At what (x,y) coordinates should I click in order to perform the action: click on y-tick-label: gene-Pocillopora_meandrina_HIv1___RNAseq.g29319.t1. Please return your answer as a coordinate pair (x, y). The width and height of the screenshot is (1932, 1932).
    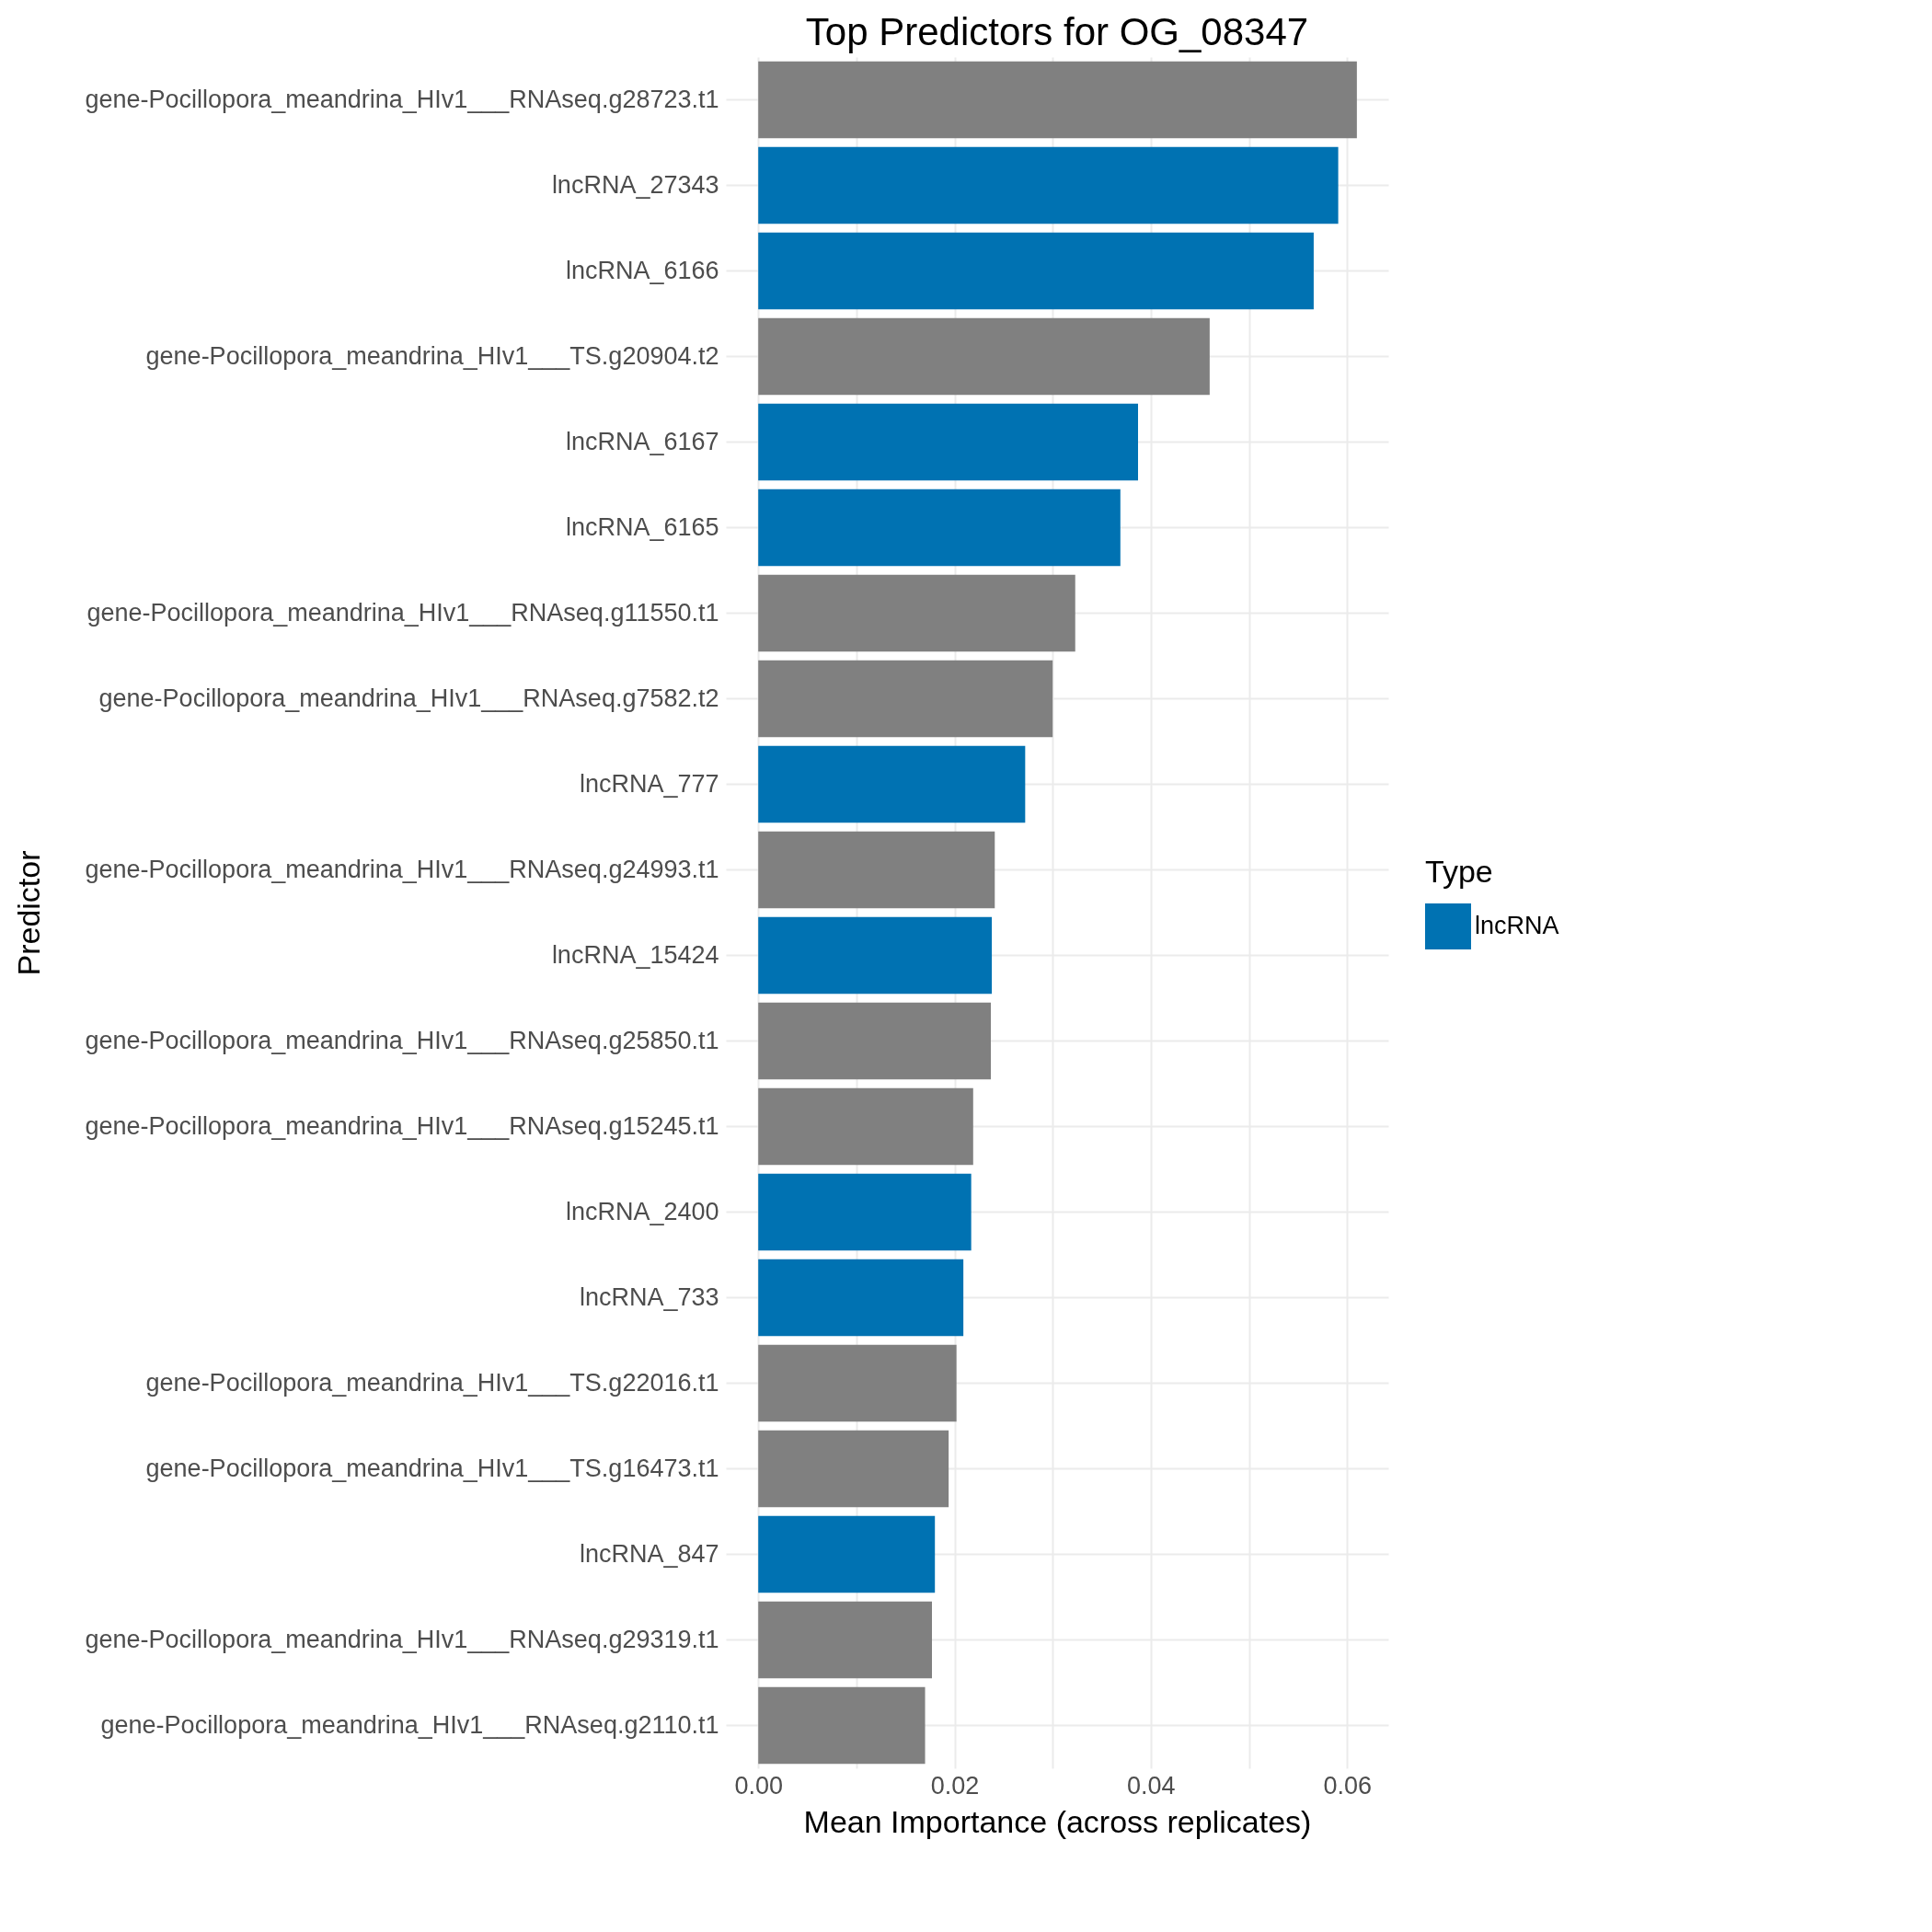
    Looking at the image, I should click on (402, 1639).